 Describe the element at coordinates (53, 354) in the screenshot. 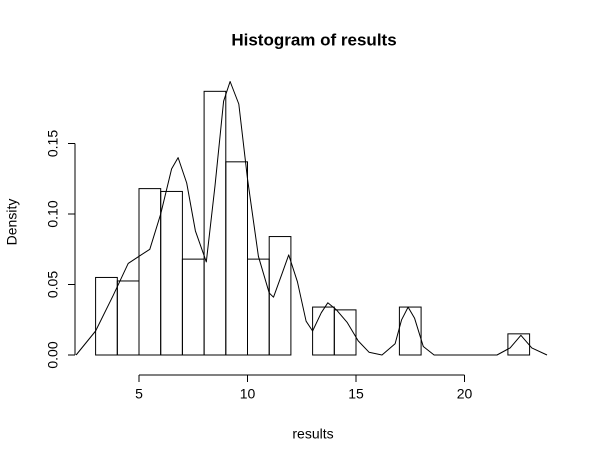

I see `y-tick-label: 0.00` at that location.